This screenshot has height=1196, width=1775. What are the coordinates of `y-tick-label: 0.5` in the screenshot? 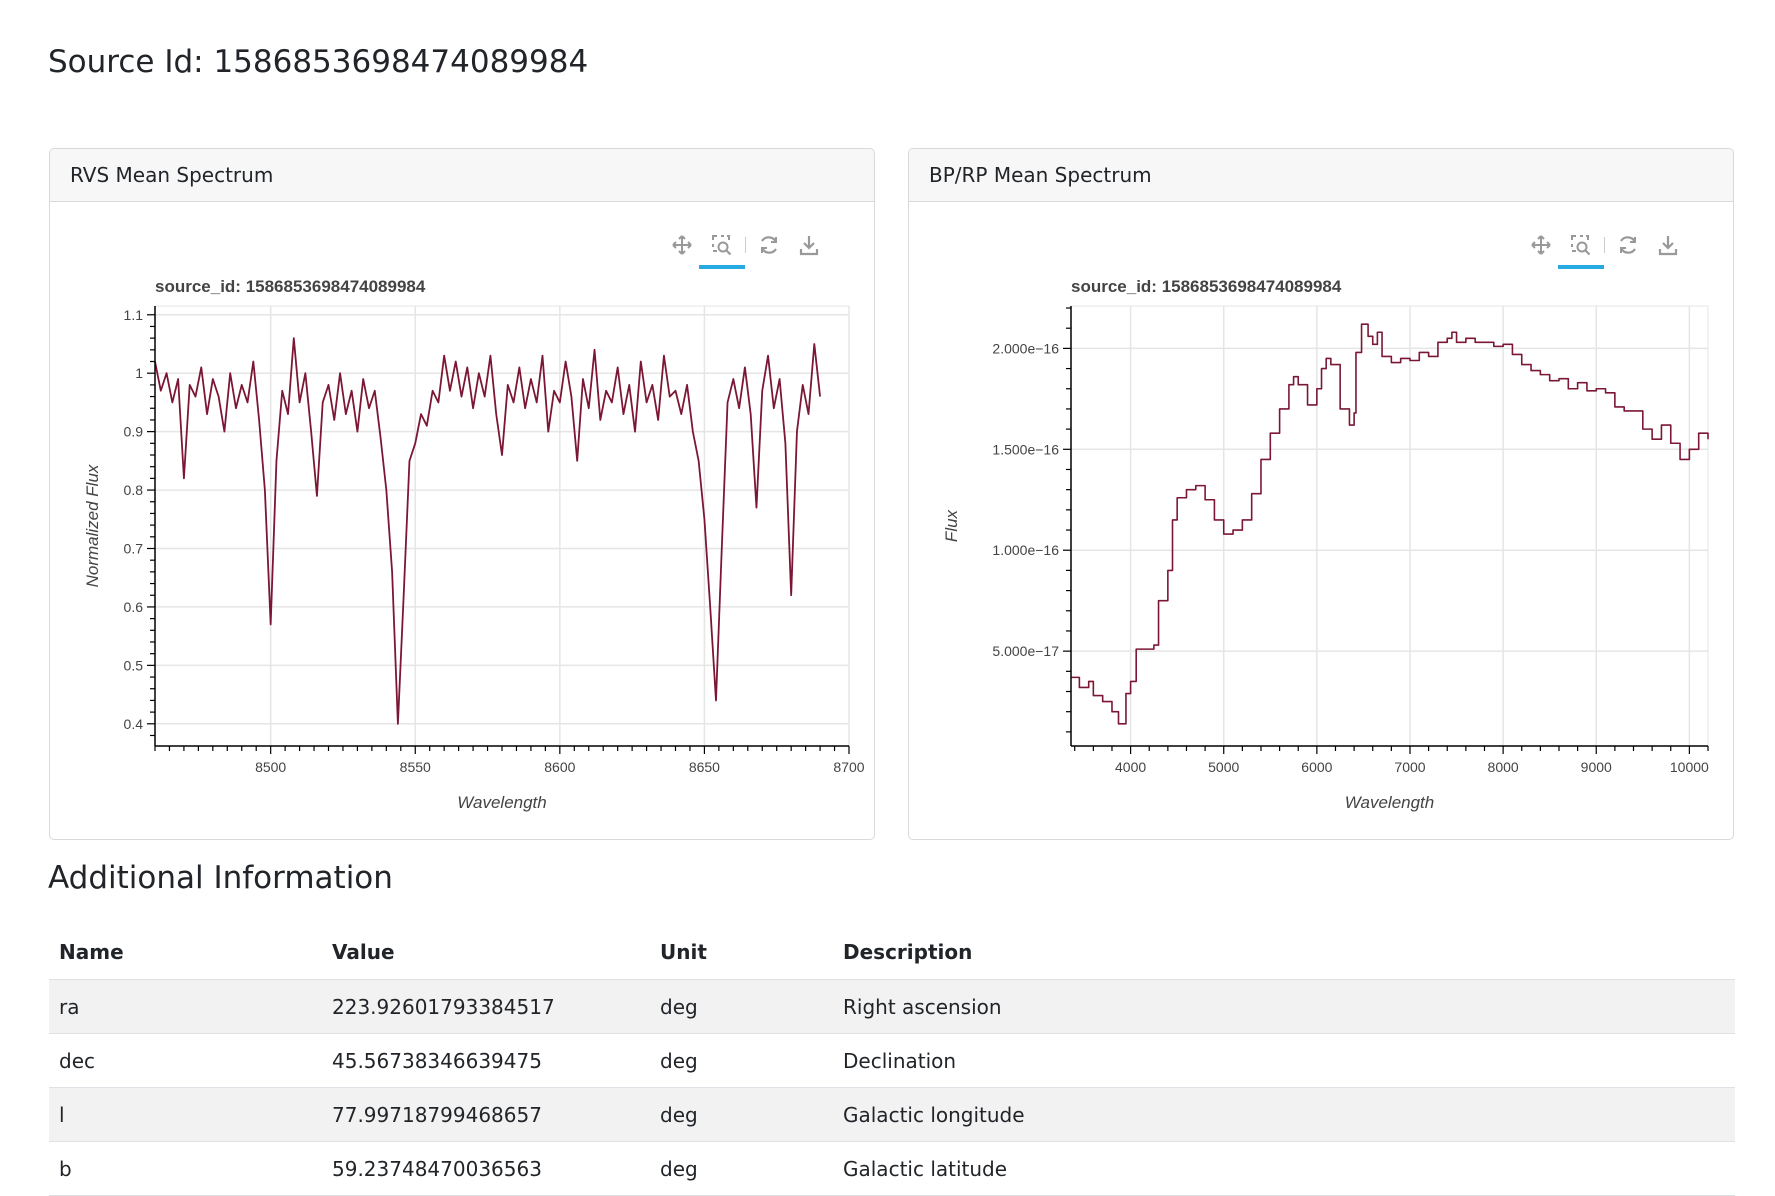 It's located at (134, 665).